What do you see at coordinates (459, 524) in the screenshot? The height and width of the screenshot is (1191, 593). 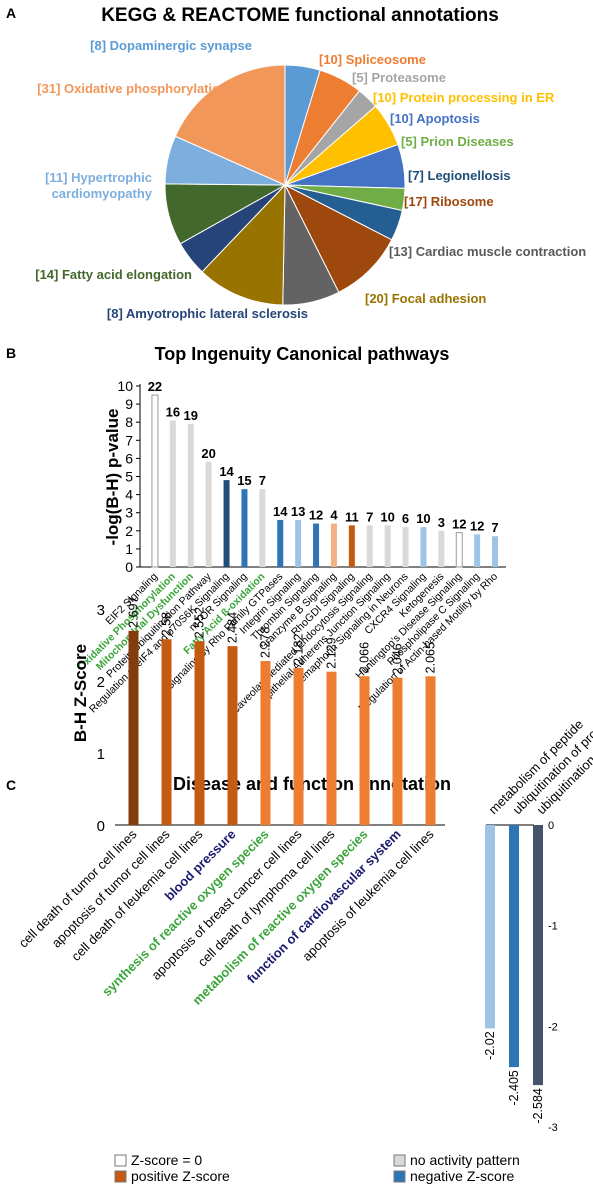 I see `bar-count-label: 12` at bounding box center [459, 524].